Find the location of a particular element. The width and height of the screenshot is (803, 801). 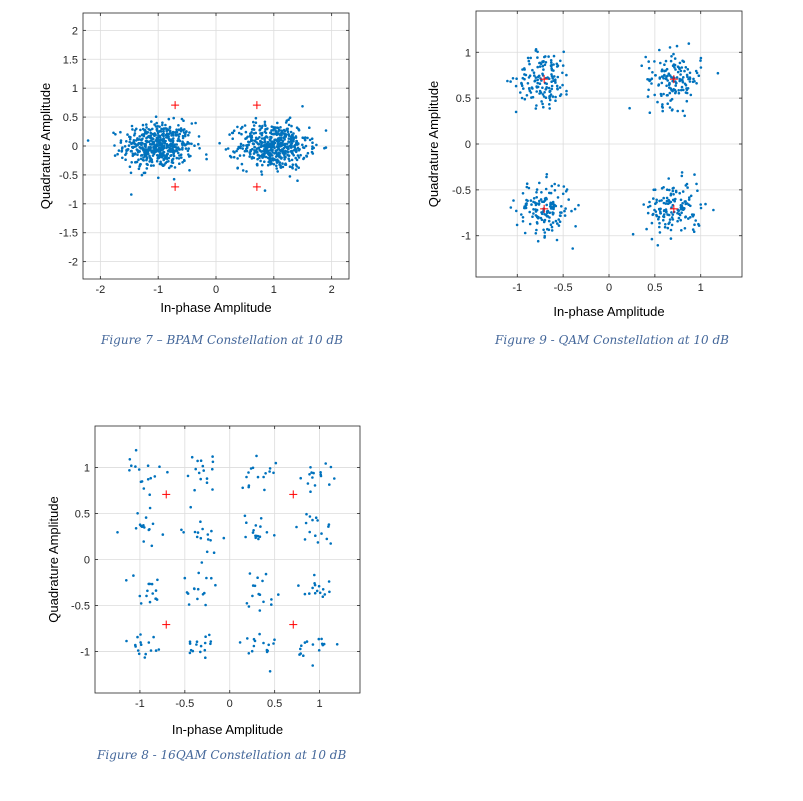

y-tick-label: -0.5 is located at coordinates (461, 191).